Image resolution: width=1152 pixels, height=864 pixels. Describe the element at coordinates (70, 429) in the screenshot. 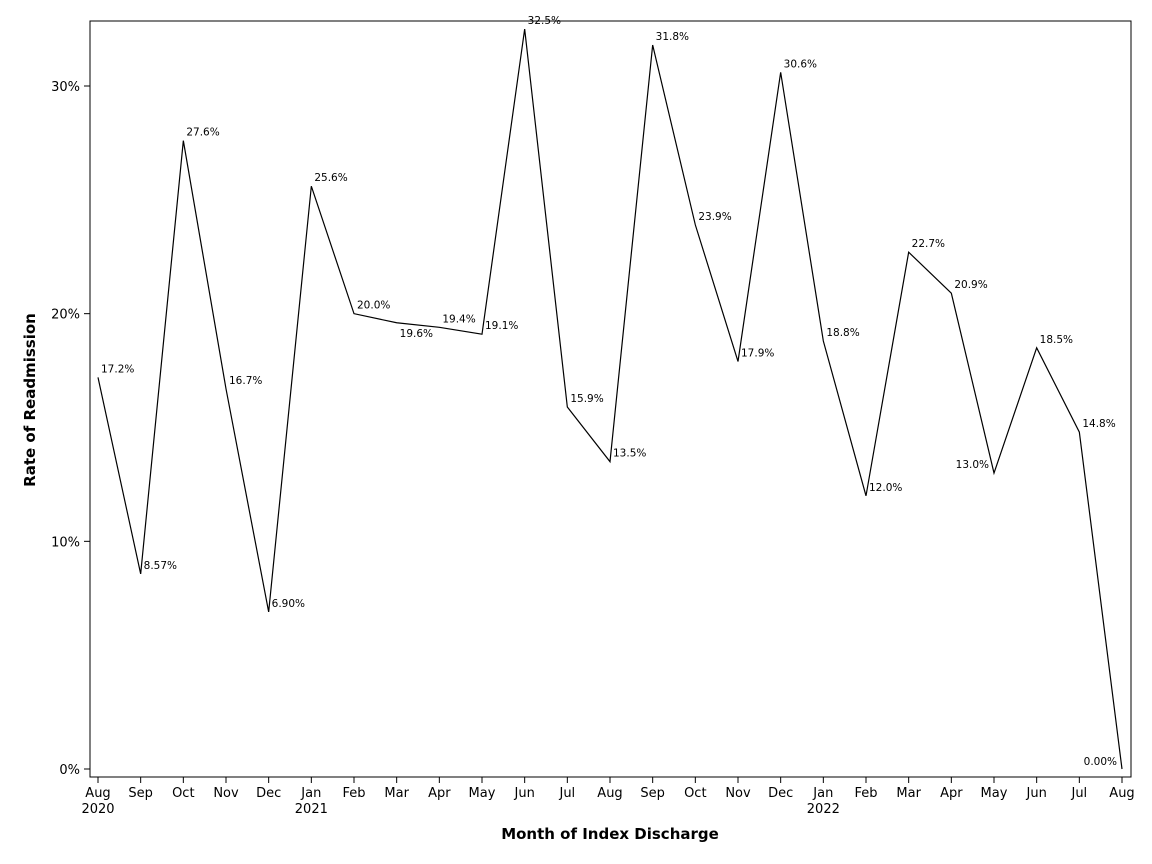

I see `y-axis: 0% 10% 20% 30%` at that location.